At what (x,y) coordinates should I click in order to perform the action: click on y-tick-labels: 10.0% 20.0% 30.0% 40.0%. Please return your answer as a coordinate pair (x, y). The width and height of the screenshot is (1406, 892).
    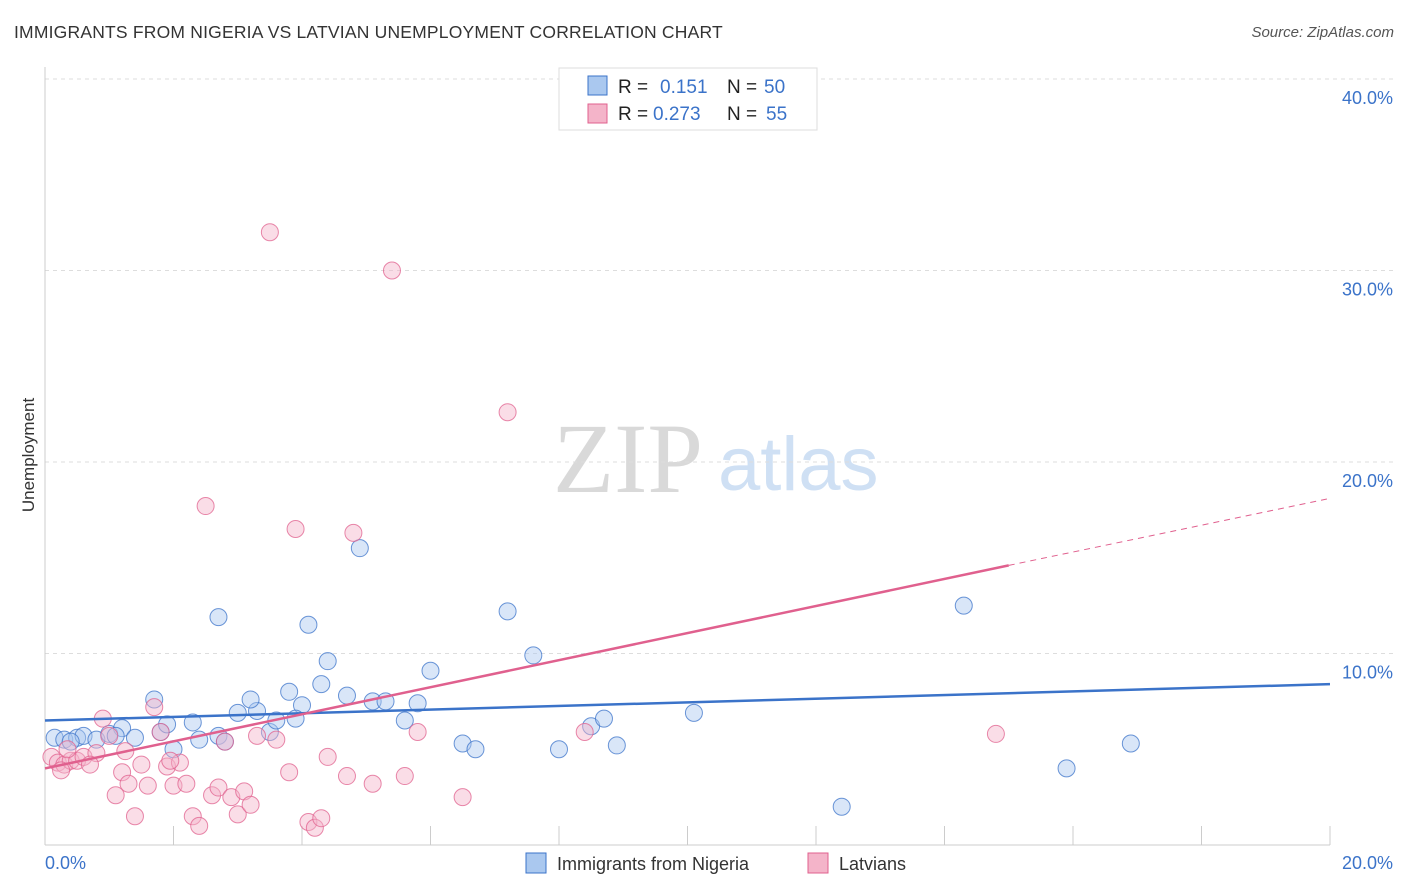
    Looking at the image, I should click on (1367, 385).